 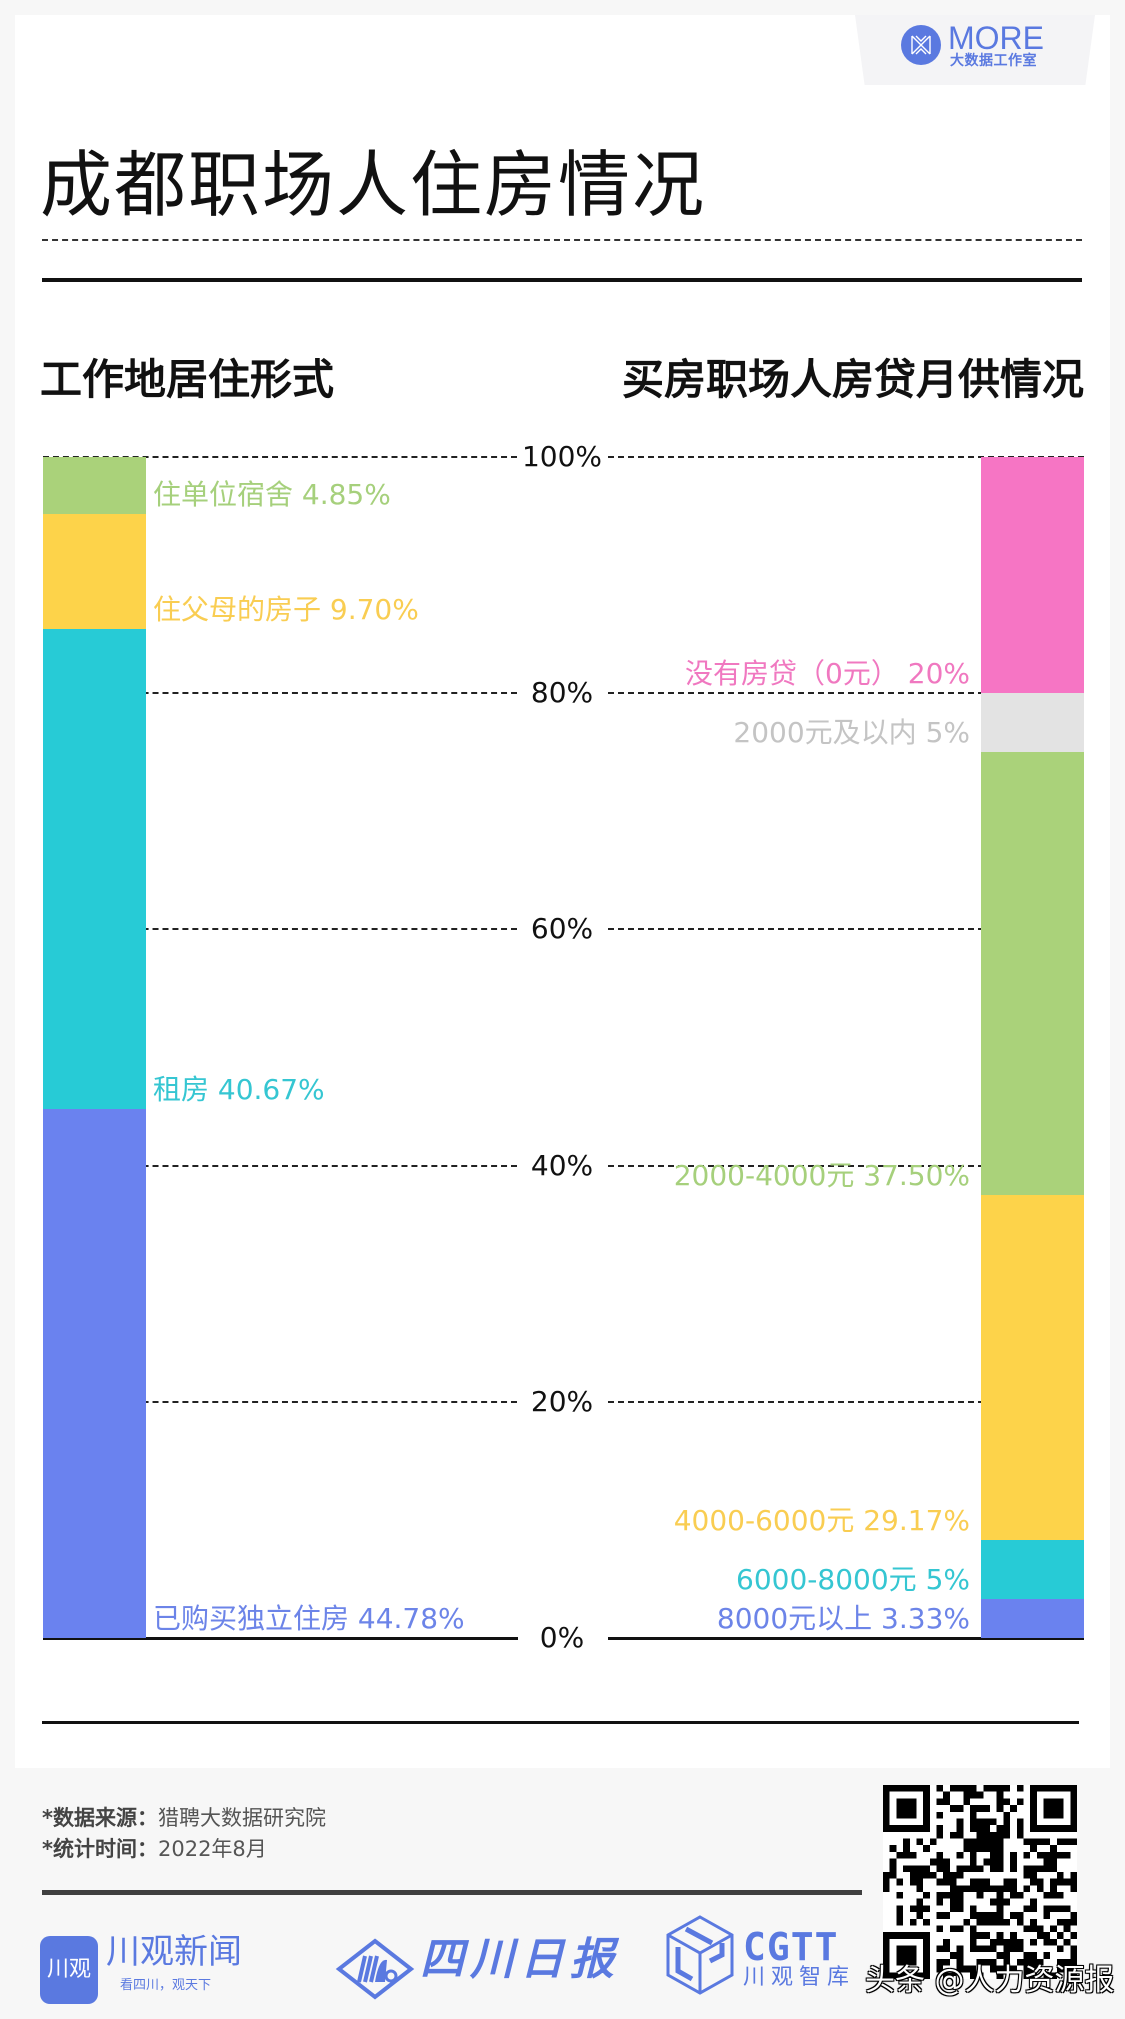 What do you see at coordinates (309, 1618) in the screenshot?
I see `left-segment-label: 已购买独立住房 44.78%` at bounding box center [309, 1618].